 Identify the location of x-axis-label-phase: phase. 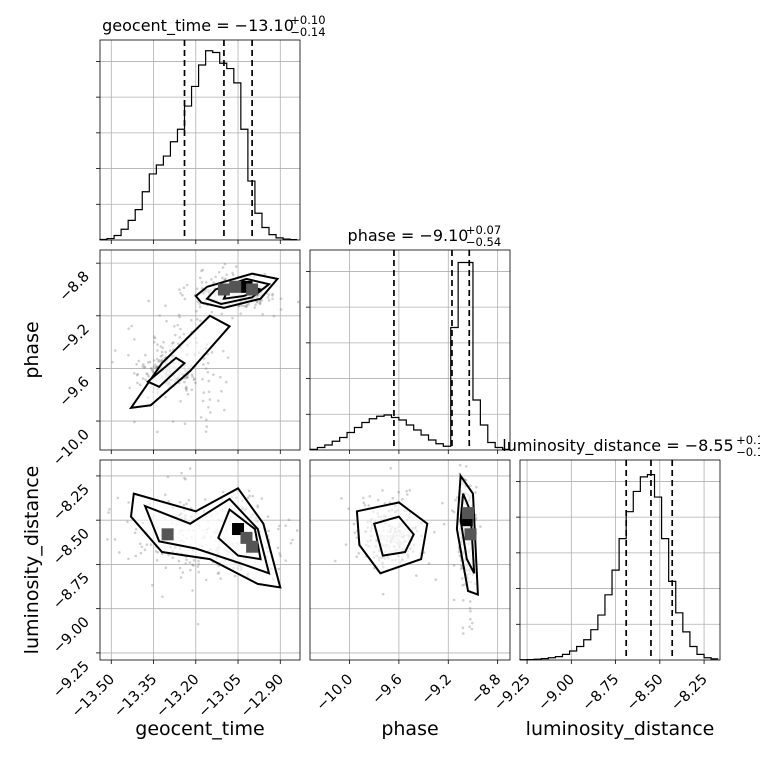
(409, 729).